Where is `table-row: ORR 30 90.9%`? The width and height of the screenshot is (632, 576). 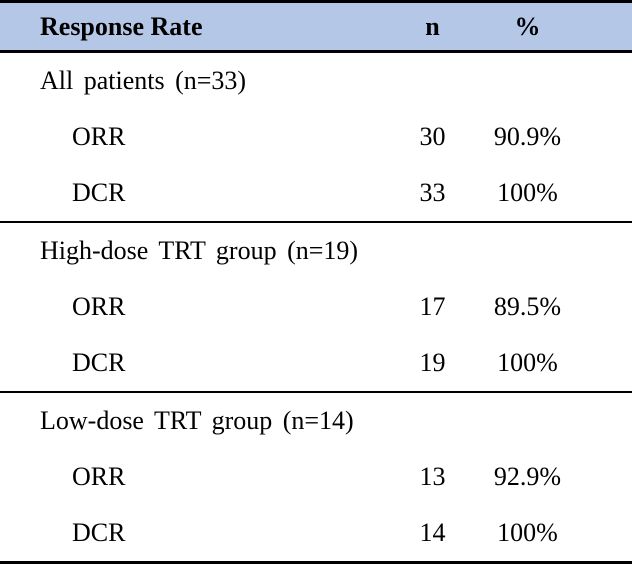
table-row: ORR 30 90.9% is located at coordinates (316, 137).